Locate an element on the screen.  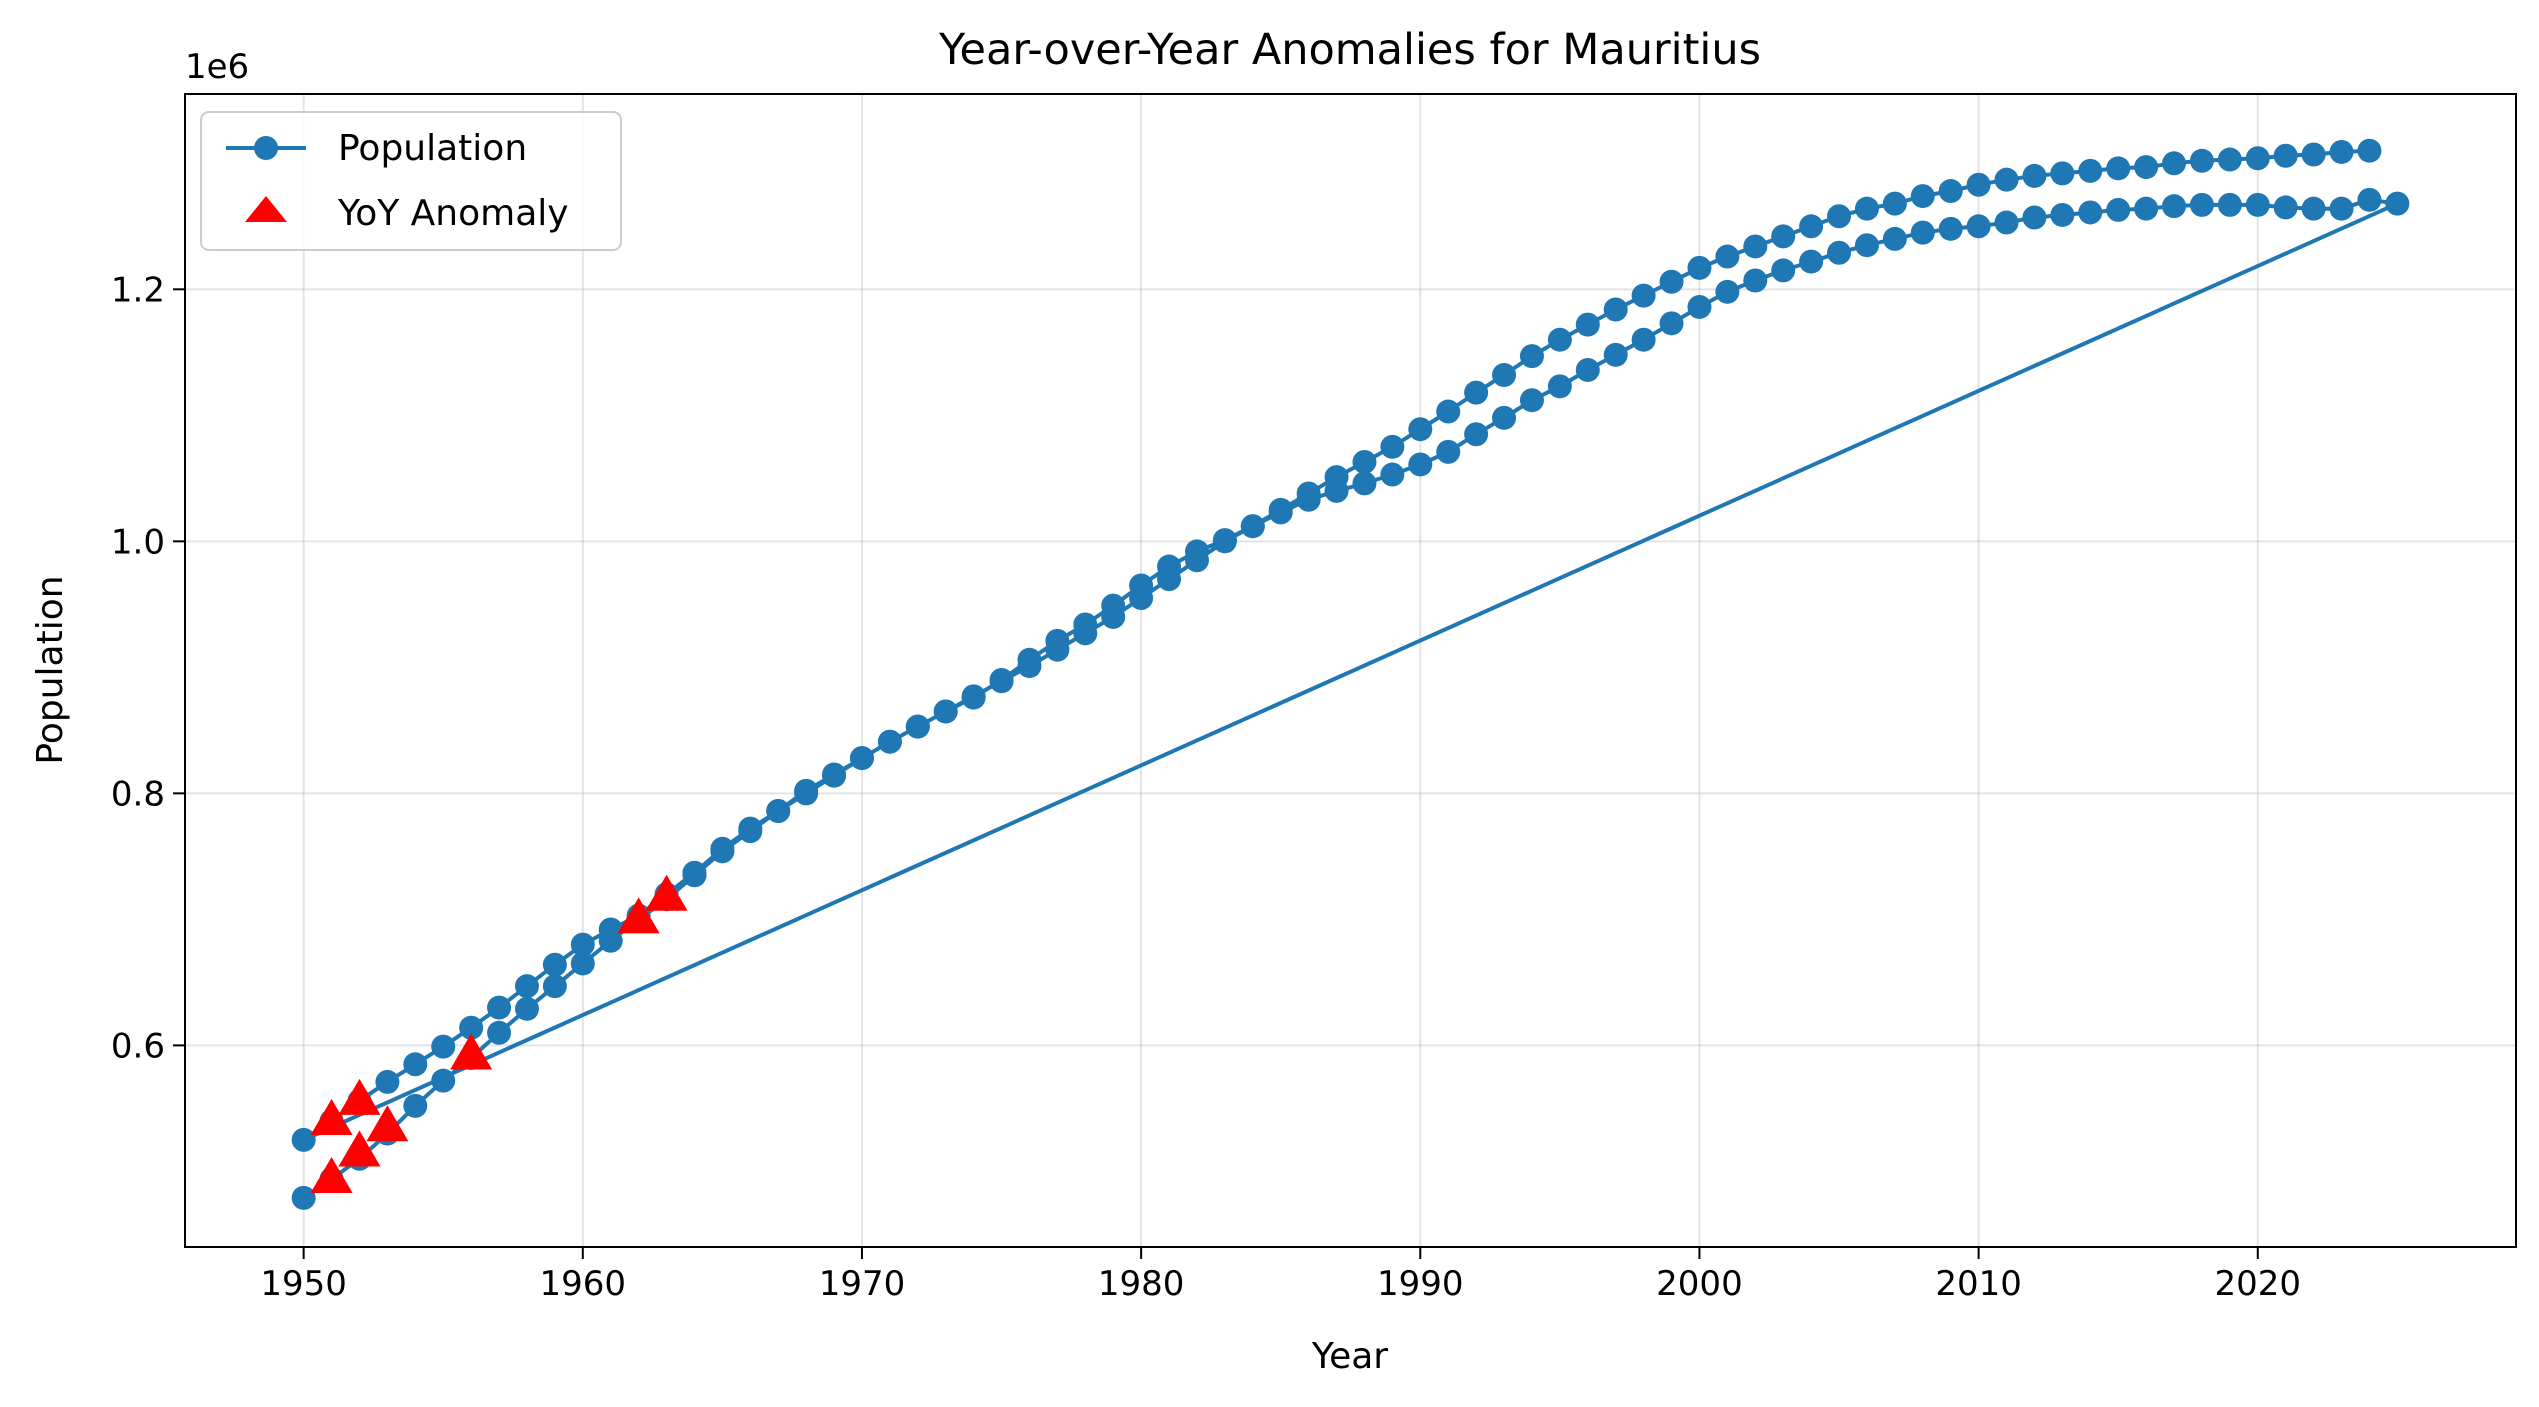
y-axis-offset-label: 1e6 is located at coordinates (217, 67).